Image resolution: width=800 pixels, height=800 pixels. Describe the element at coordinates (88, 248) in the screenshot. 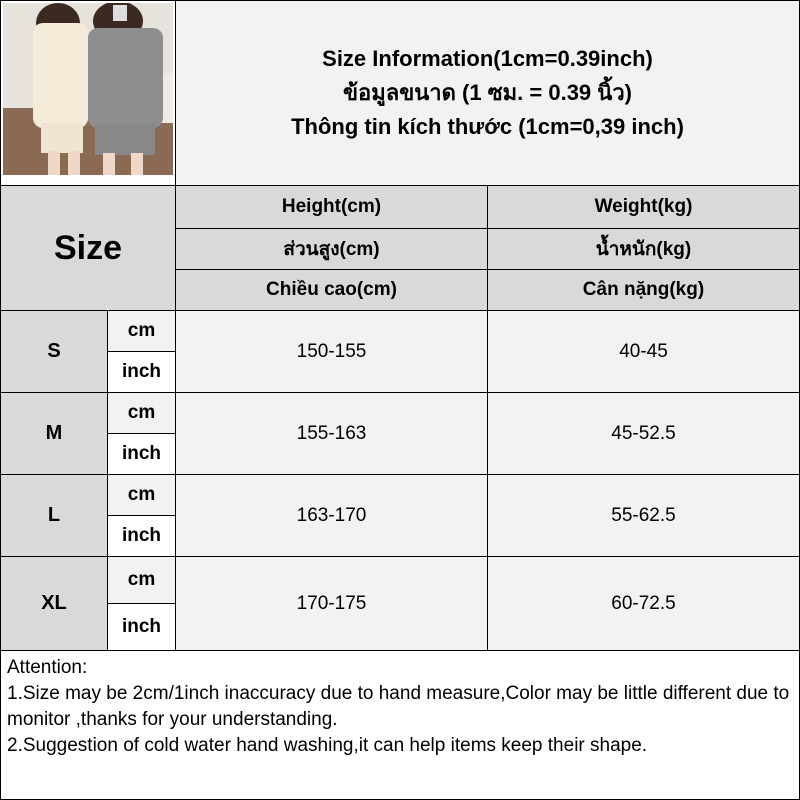

I see `size-header: Size` at that location.